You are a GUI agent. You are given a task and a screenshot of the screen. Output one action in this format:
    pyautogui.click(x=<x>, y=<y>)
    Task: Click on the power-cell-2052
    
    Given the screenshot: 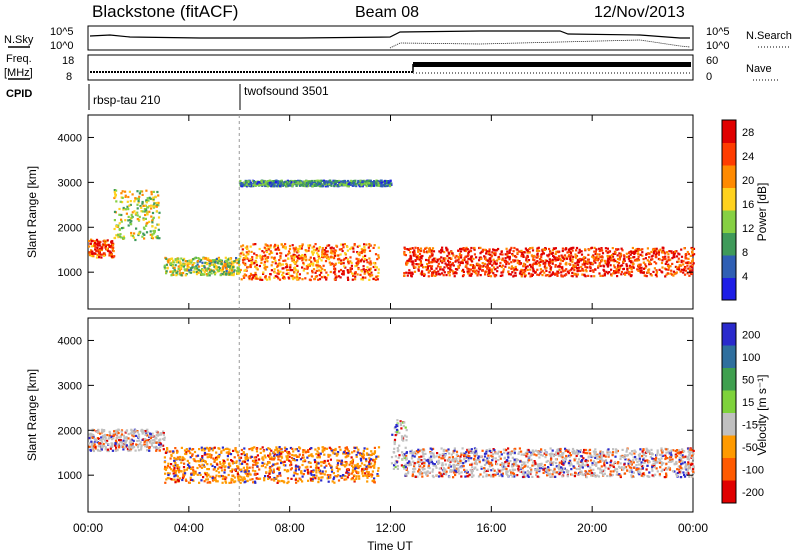 What is the action you would take?
    pyautogui.click(x=617, y=272)
    